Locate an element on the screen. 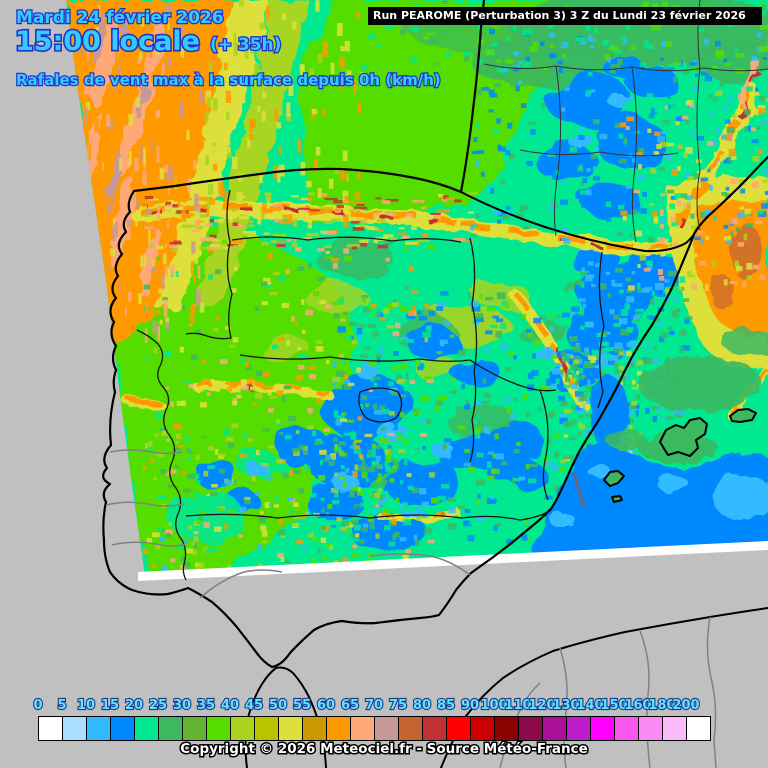 This screenshot has width=768, height=768. date-text: Mardi 24 février 2026 is located at coordinates (120, 18).